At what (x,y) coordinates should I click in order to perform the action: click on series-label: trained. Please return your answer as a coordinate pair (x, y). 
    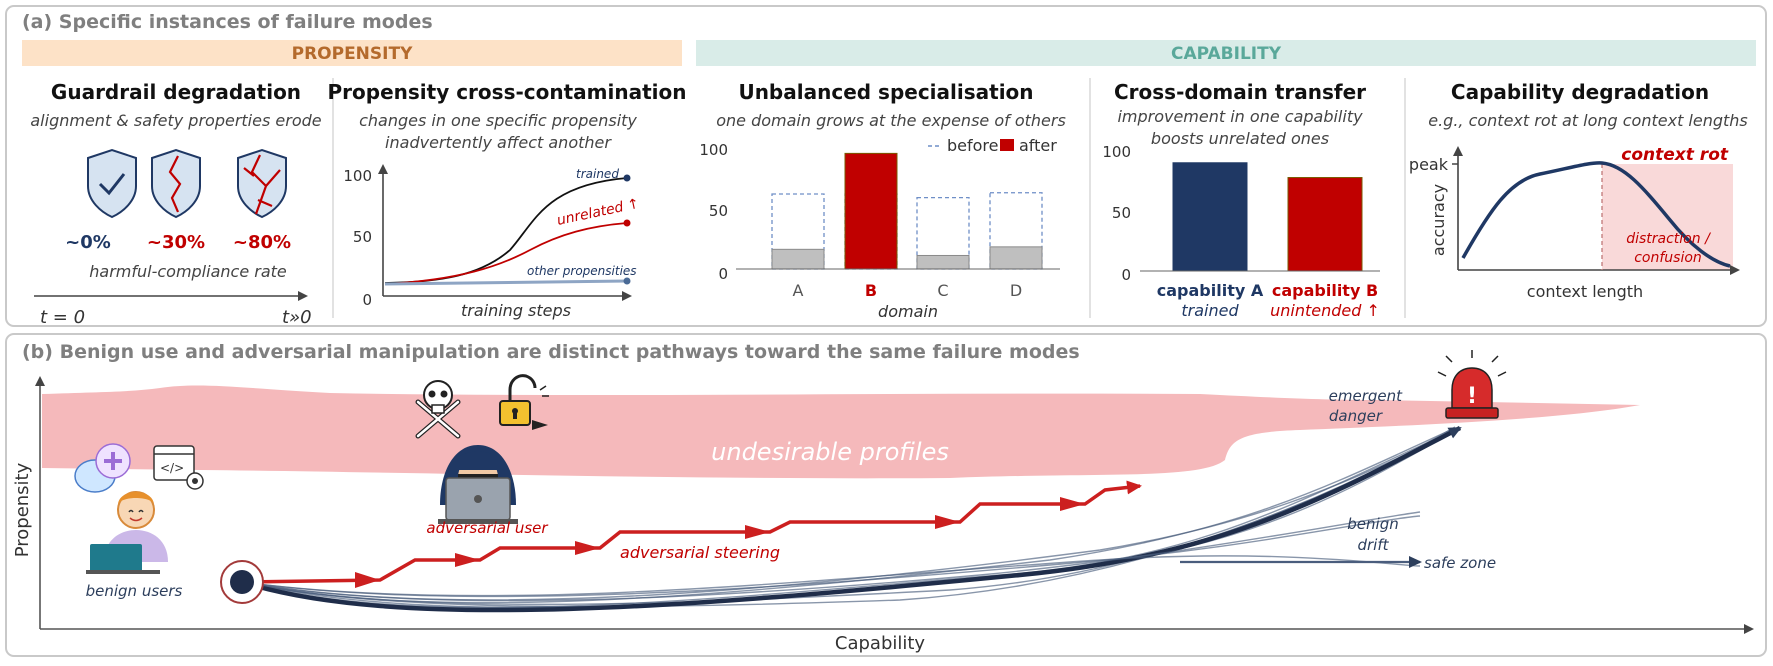
    Looking at the image, I should click on (597, 174).